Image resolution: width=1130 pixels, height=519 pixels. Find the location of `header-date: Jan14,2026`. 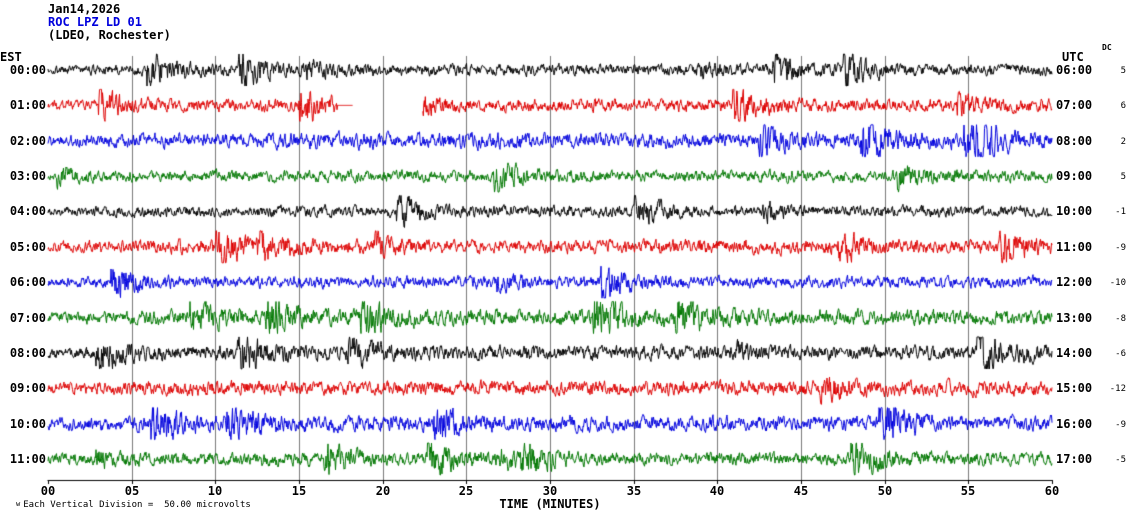

header-date: Jan14,2026 is located at coordinates (84, 9).